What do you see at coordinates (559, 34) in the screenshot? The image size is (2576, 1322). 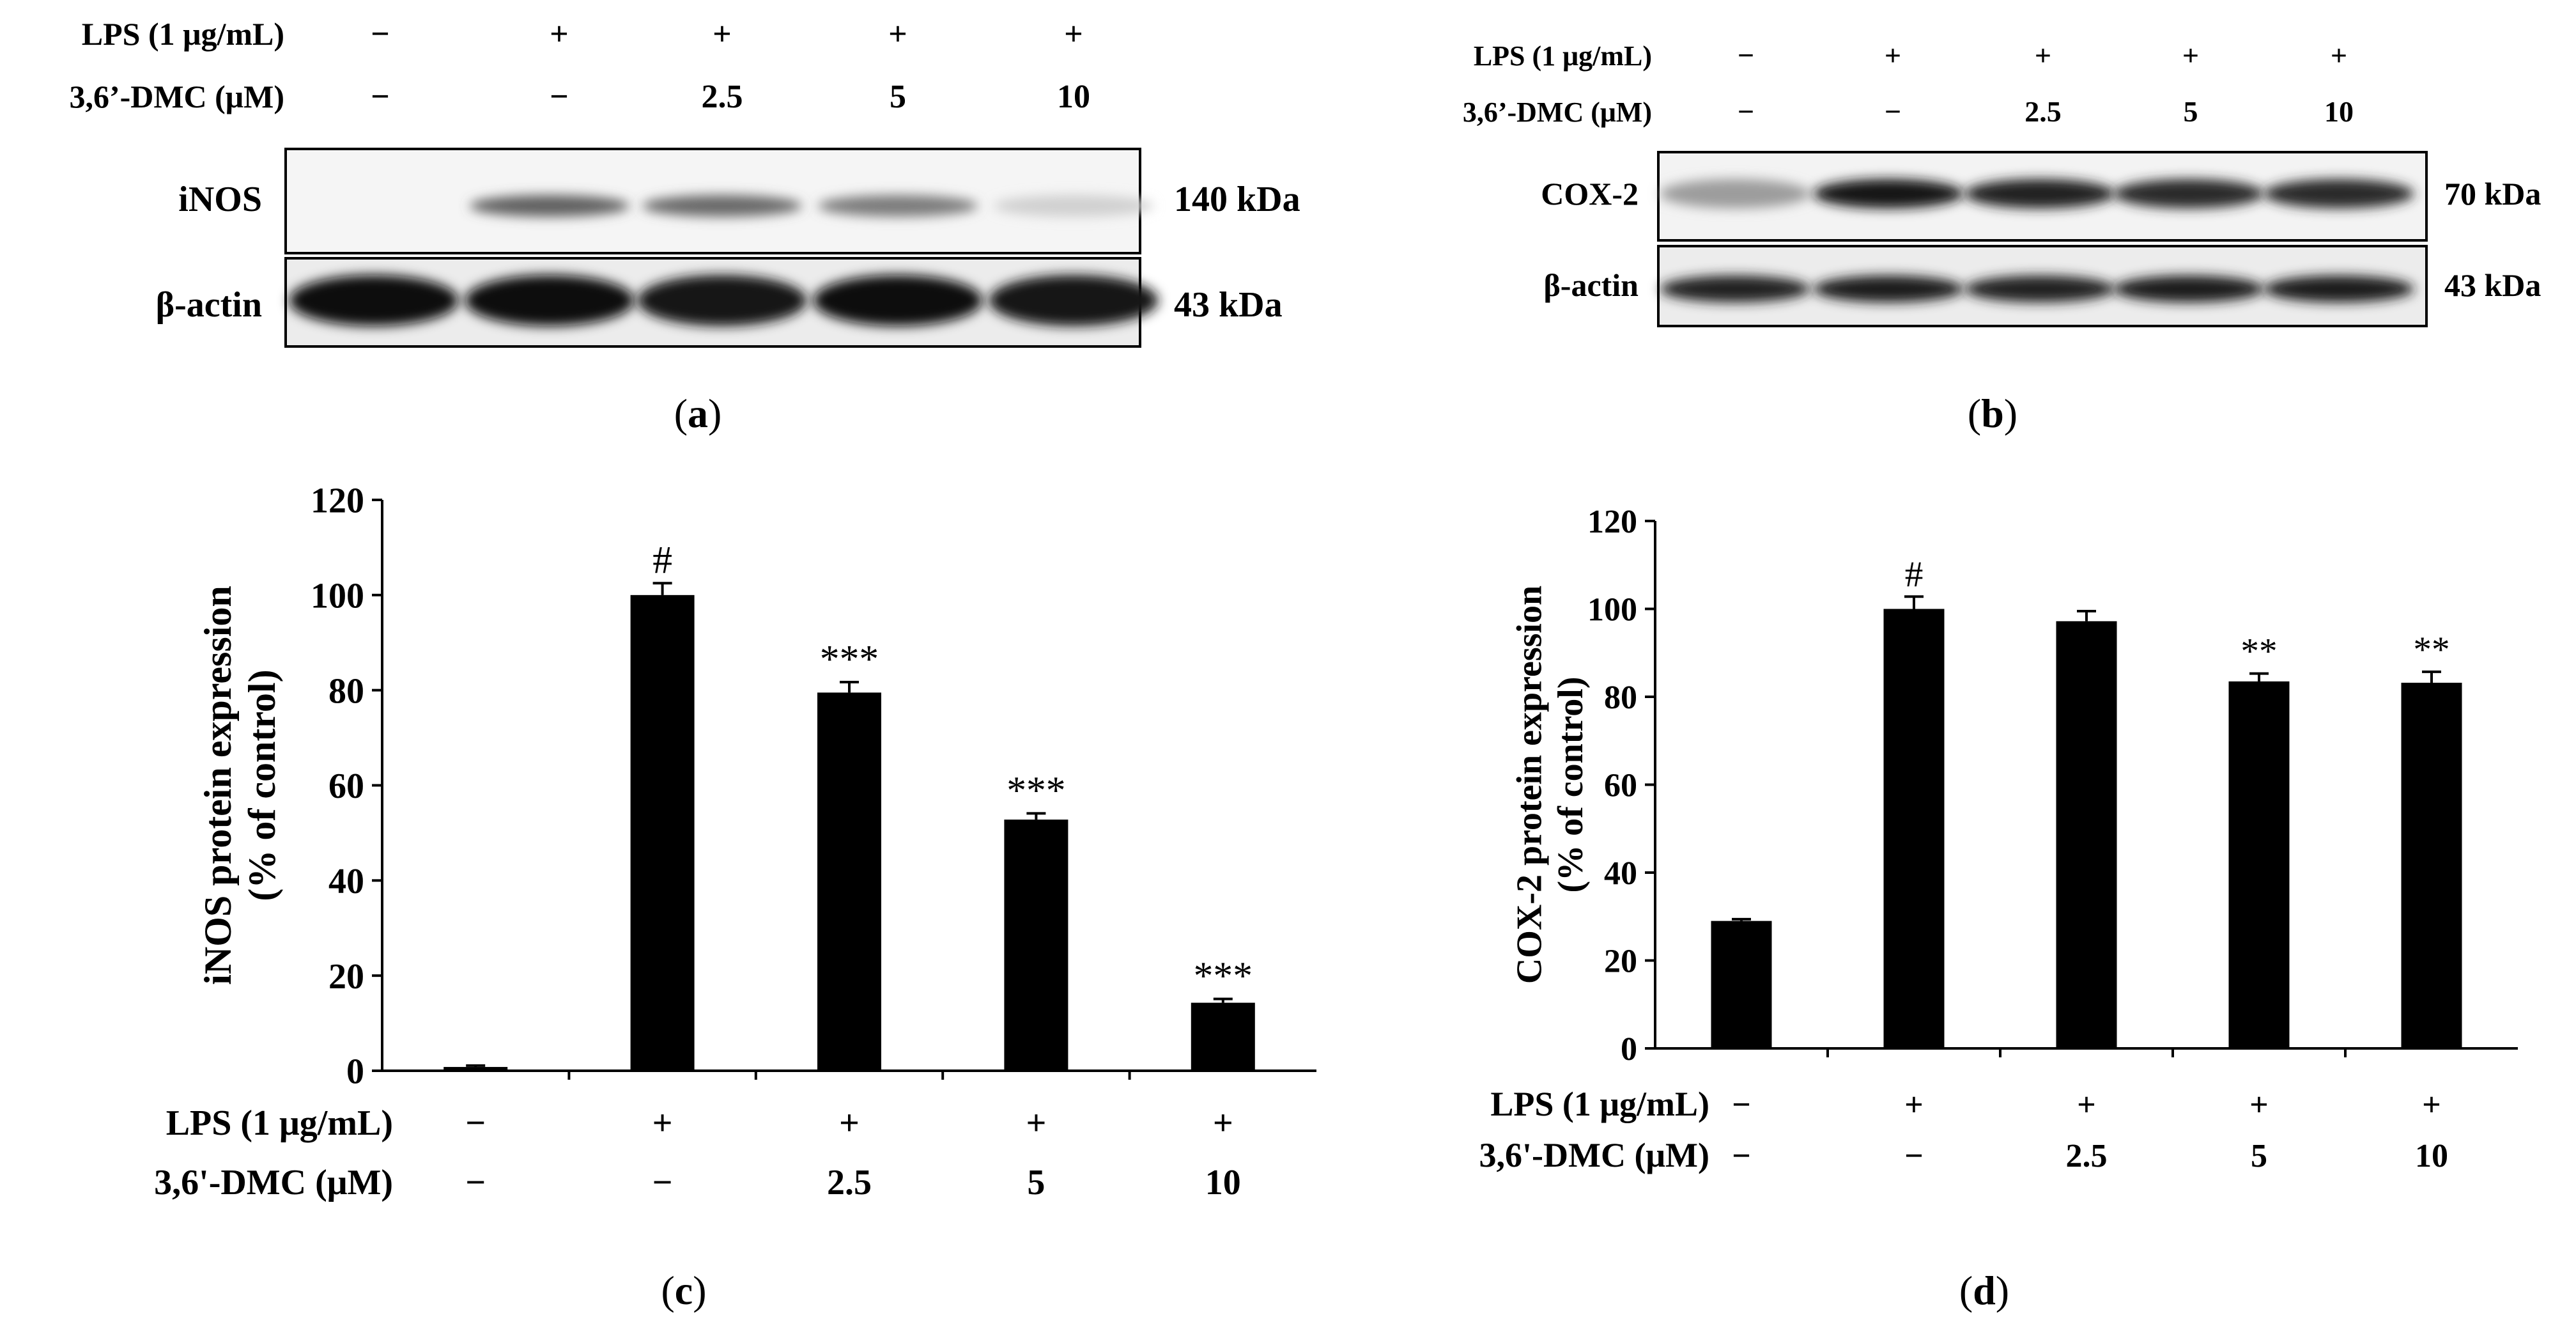 I see `lps-value-lane-2: +` at bounding box center [559, 34].